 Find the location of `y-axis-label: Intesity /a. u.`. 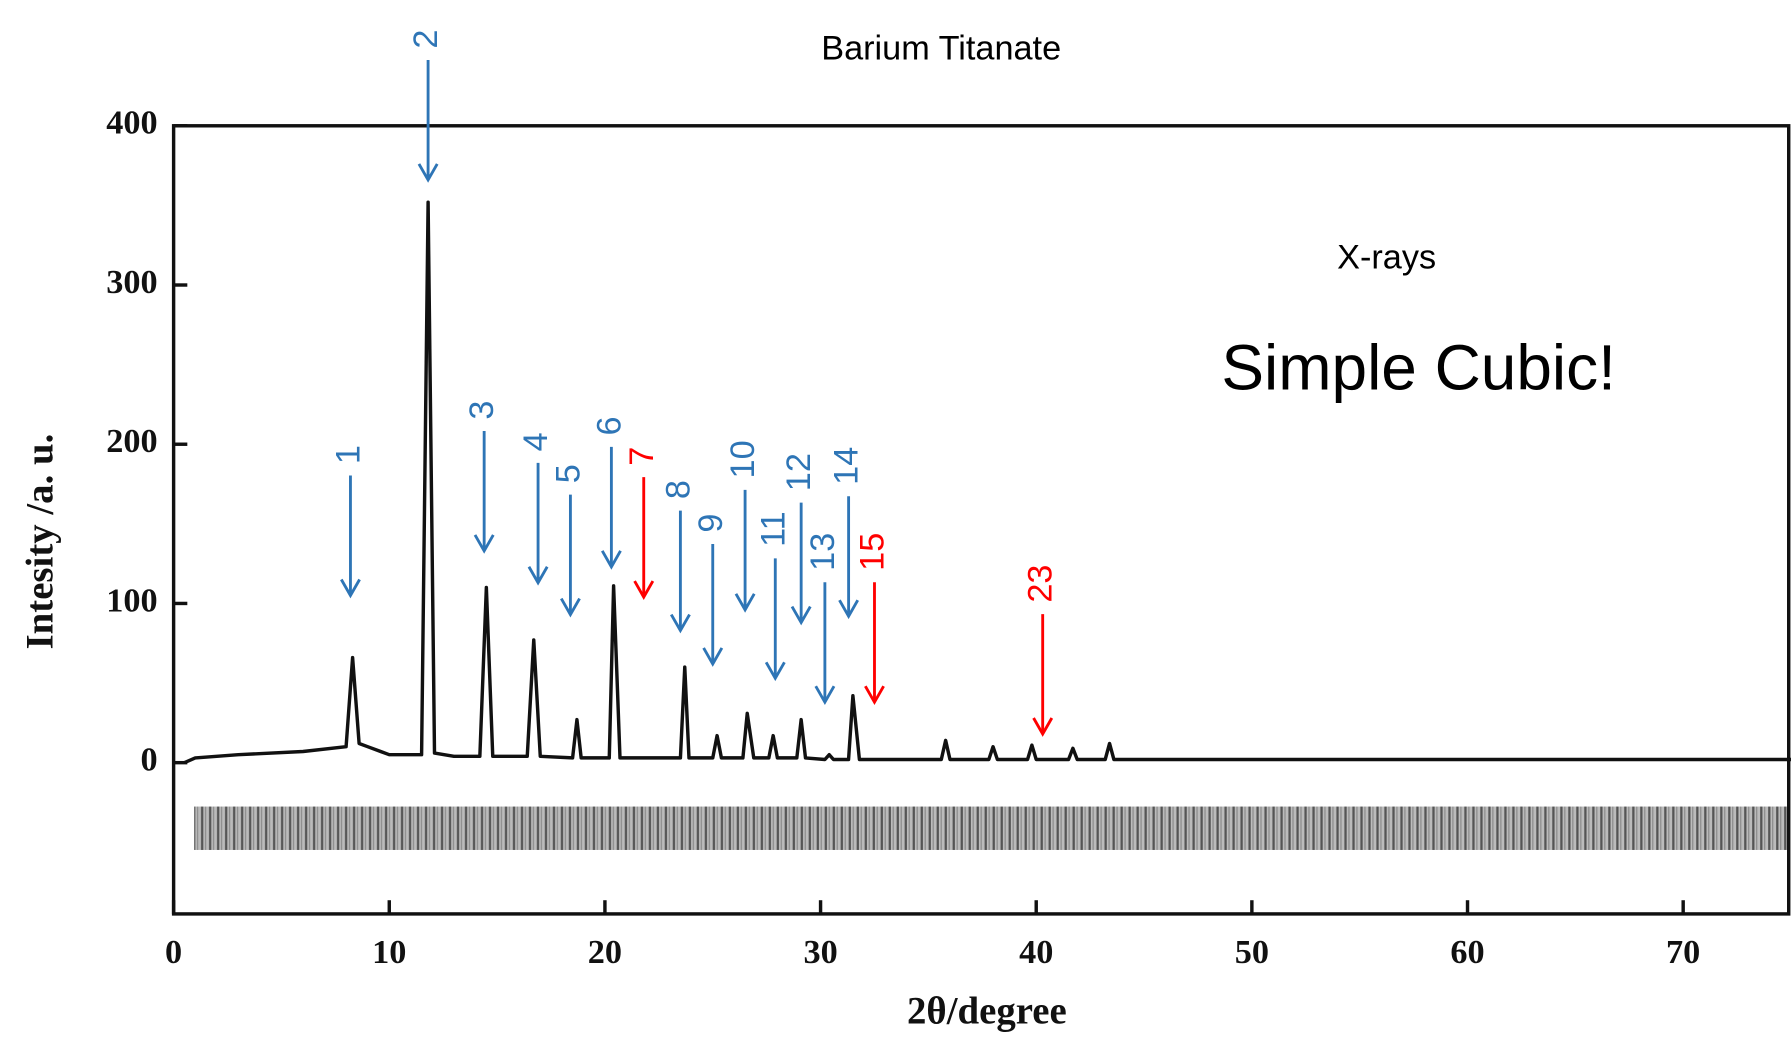

y-axis-label: Intesity /a. u. is located at coordinates (39, 542).